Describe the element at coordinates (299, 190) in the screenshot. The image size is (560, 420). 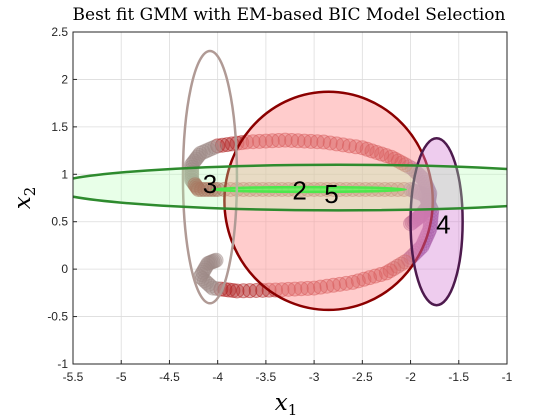
I see `component-label: 2` at that location.